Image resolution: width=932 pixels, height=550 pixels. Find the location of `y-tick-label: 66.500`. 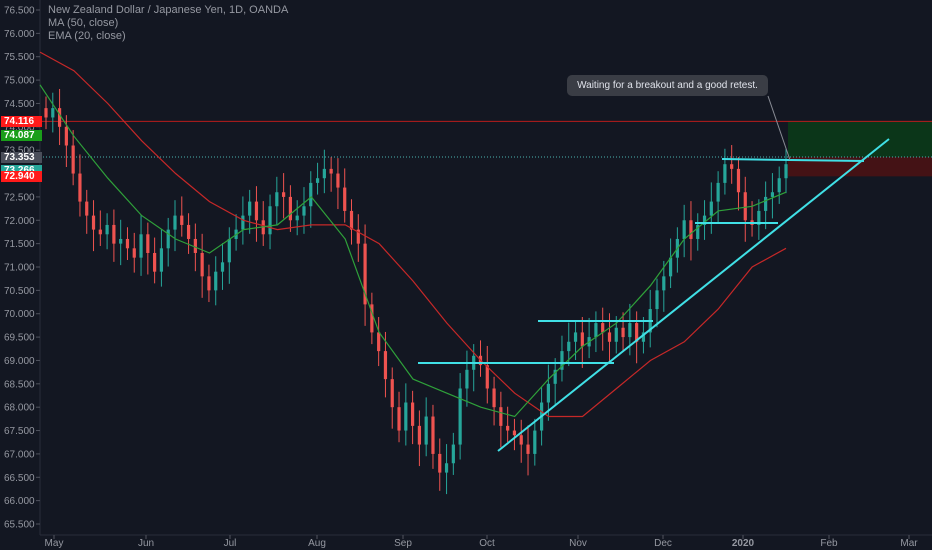

y-tick-label: 66.500 is located at coordinates (19, 478).